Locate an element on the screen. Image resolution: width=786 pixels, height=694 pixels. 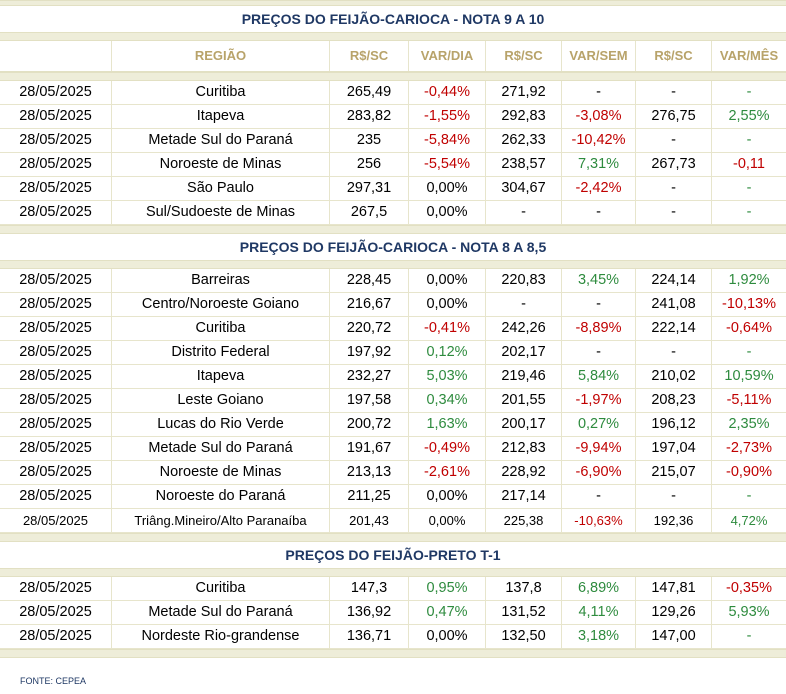
cell-price-month: 197,04 is located at coordinates (674, 448).